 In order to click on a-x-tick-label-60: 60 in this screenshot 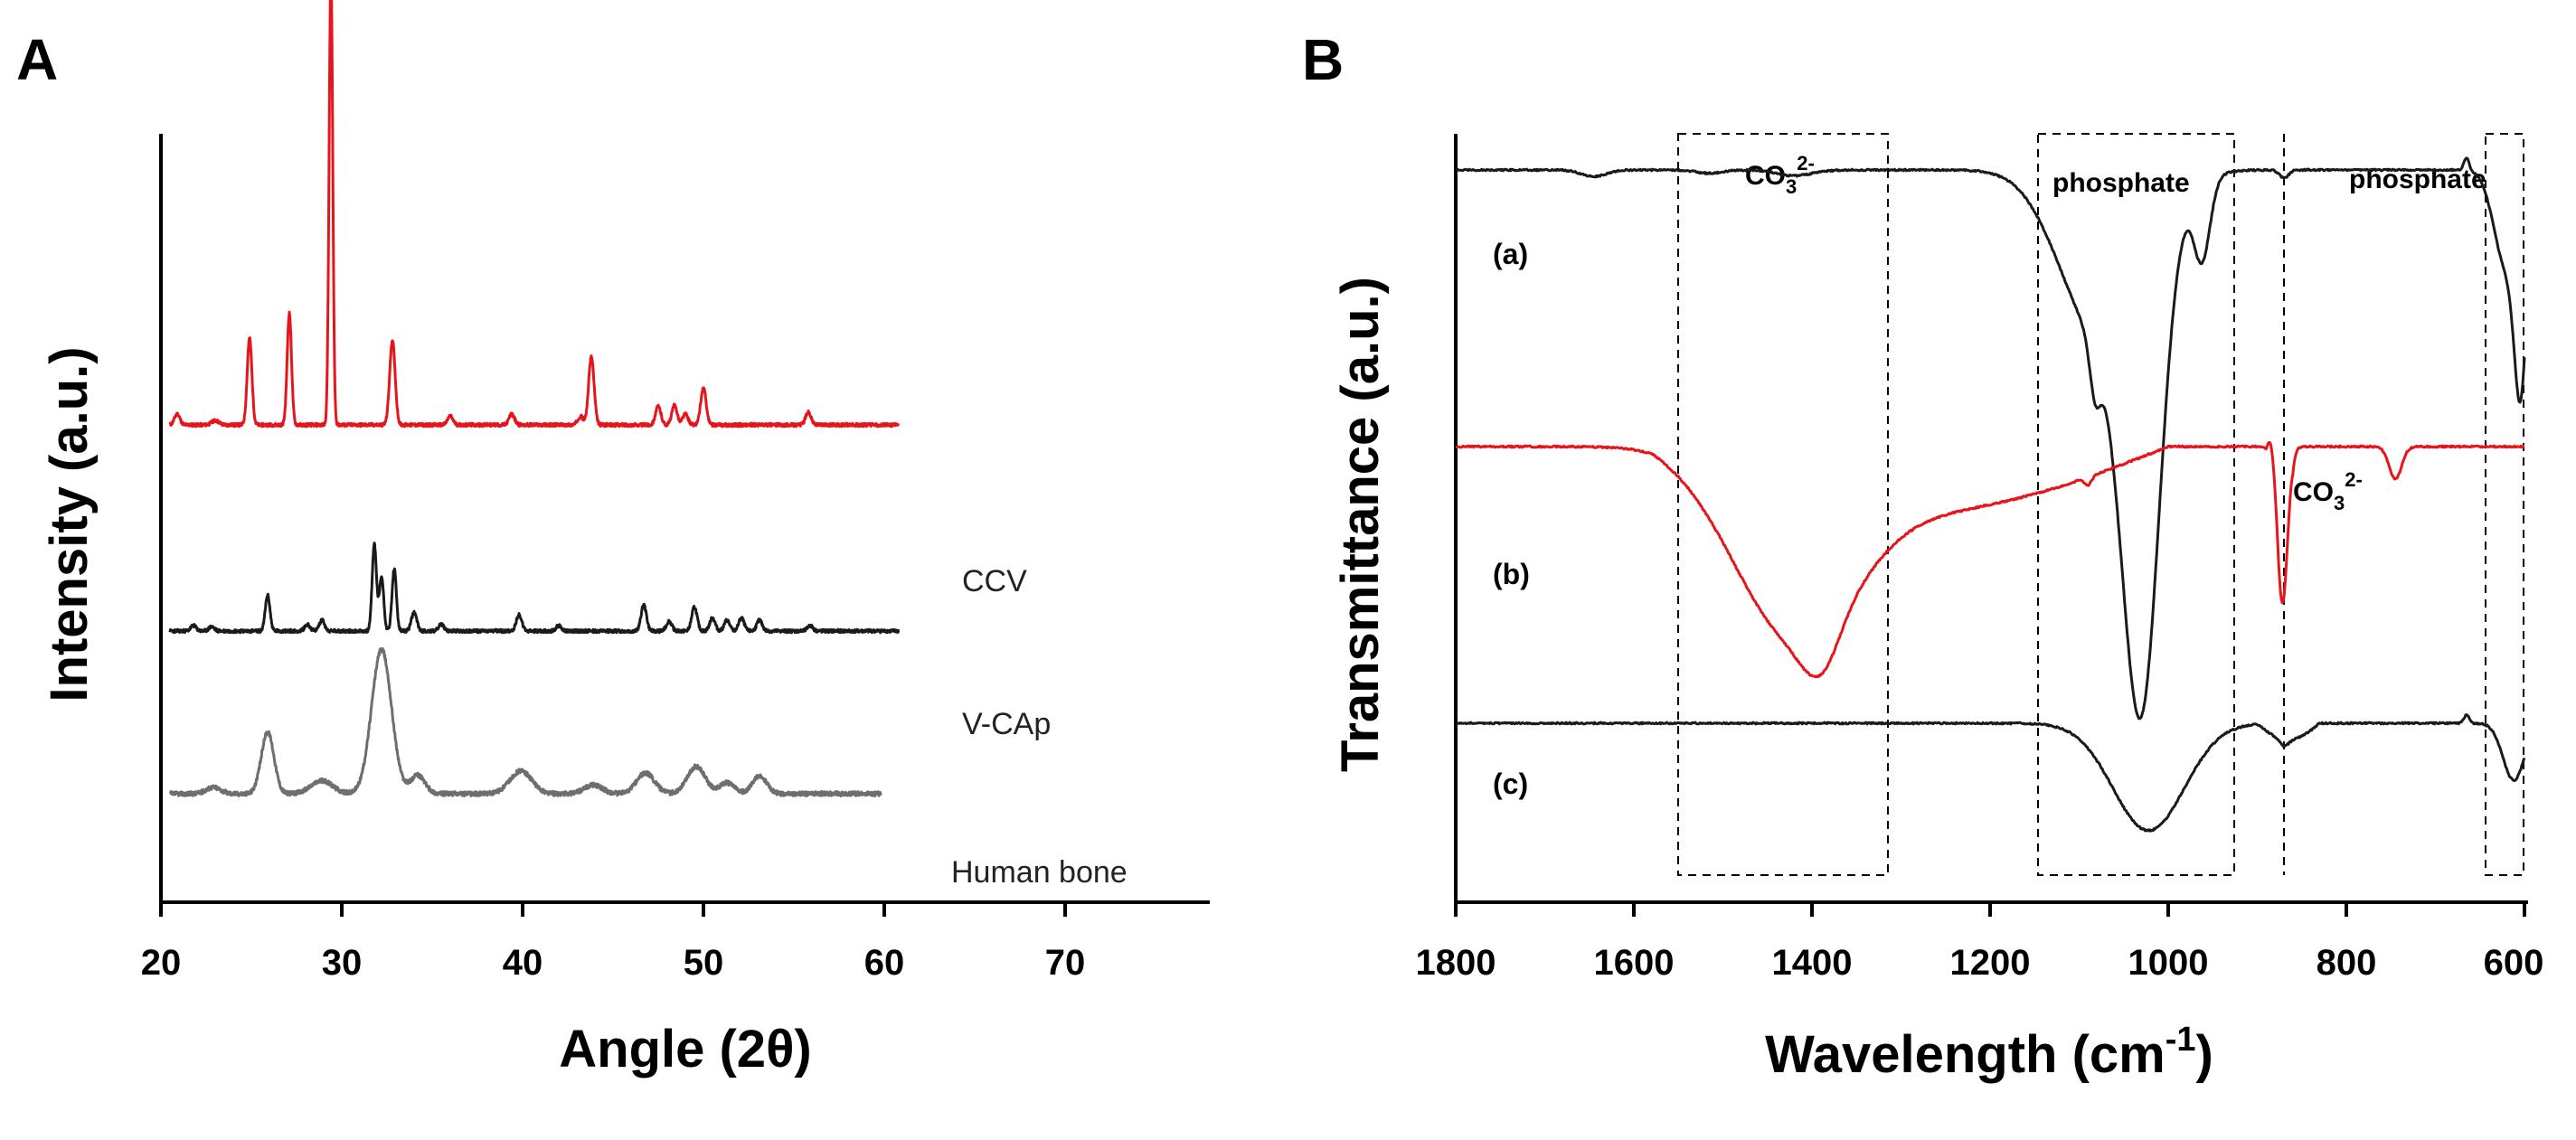, I will do `click(884, 963)`.